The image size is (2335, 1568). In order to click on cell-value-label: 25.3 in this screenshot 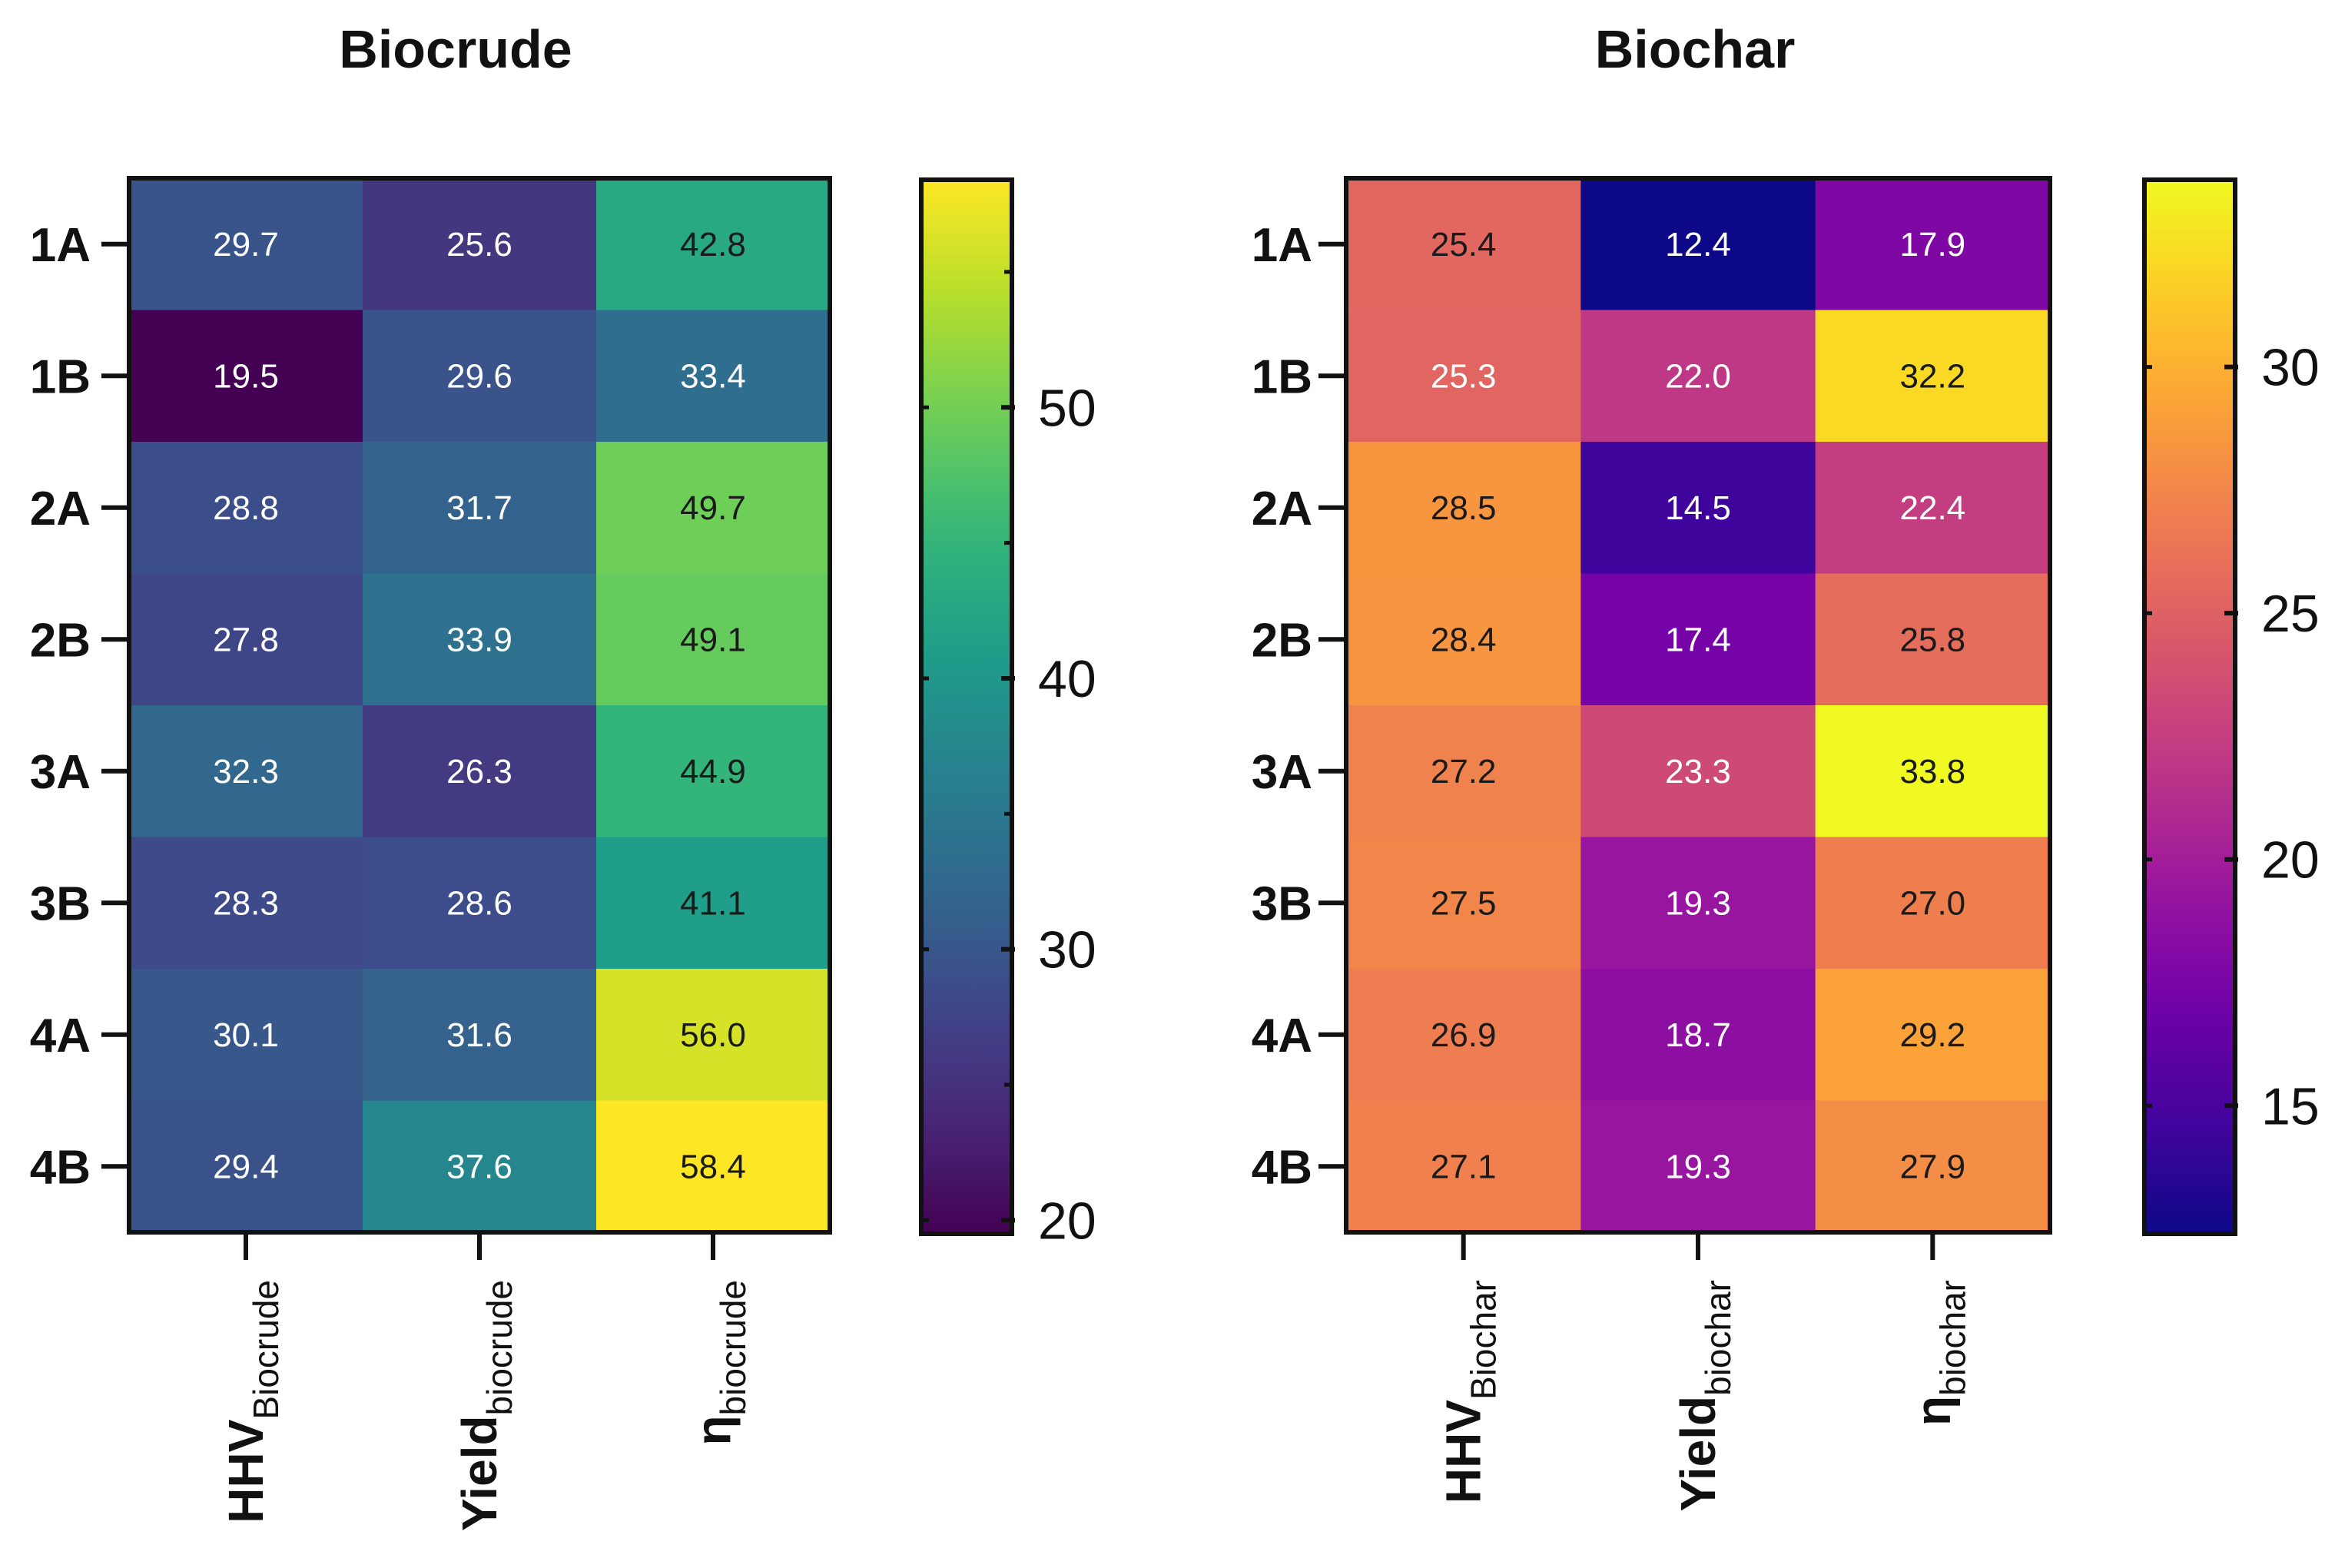, I will do `click(1464, 376)`.